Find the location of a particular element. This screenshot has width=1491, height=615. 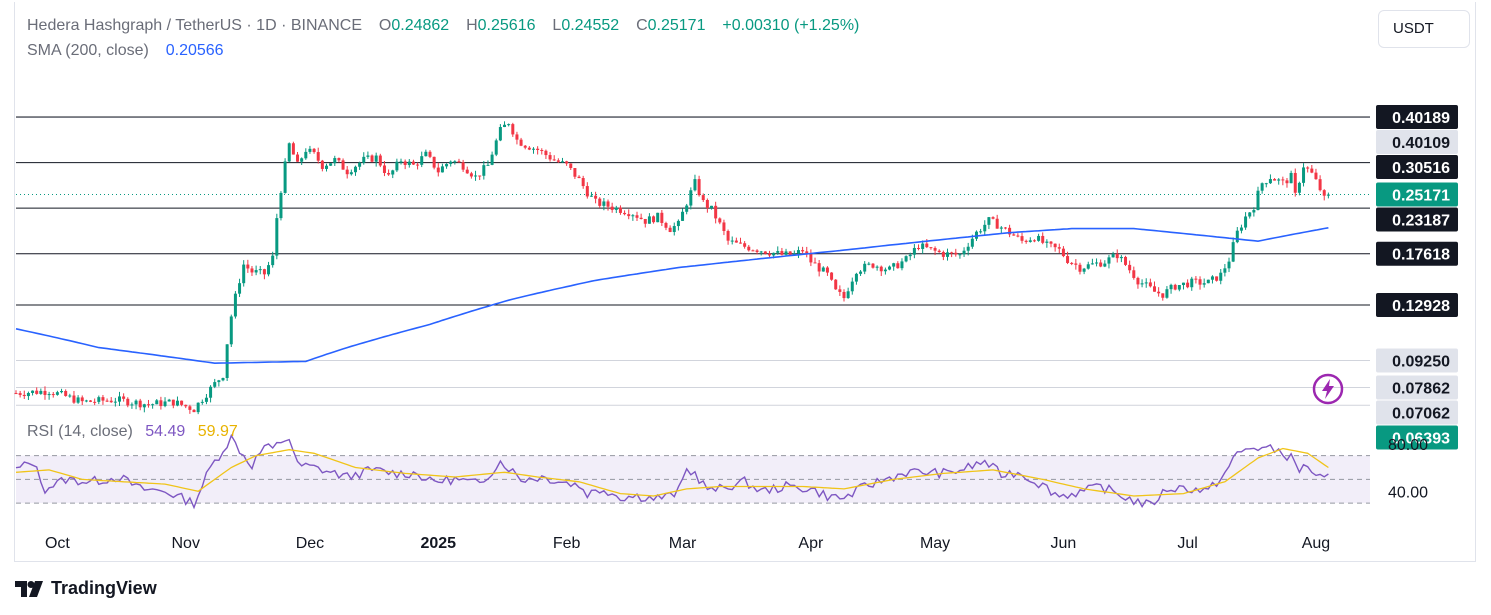

sma-label: SMA (200, close) is located at coordinates (88, 50).